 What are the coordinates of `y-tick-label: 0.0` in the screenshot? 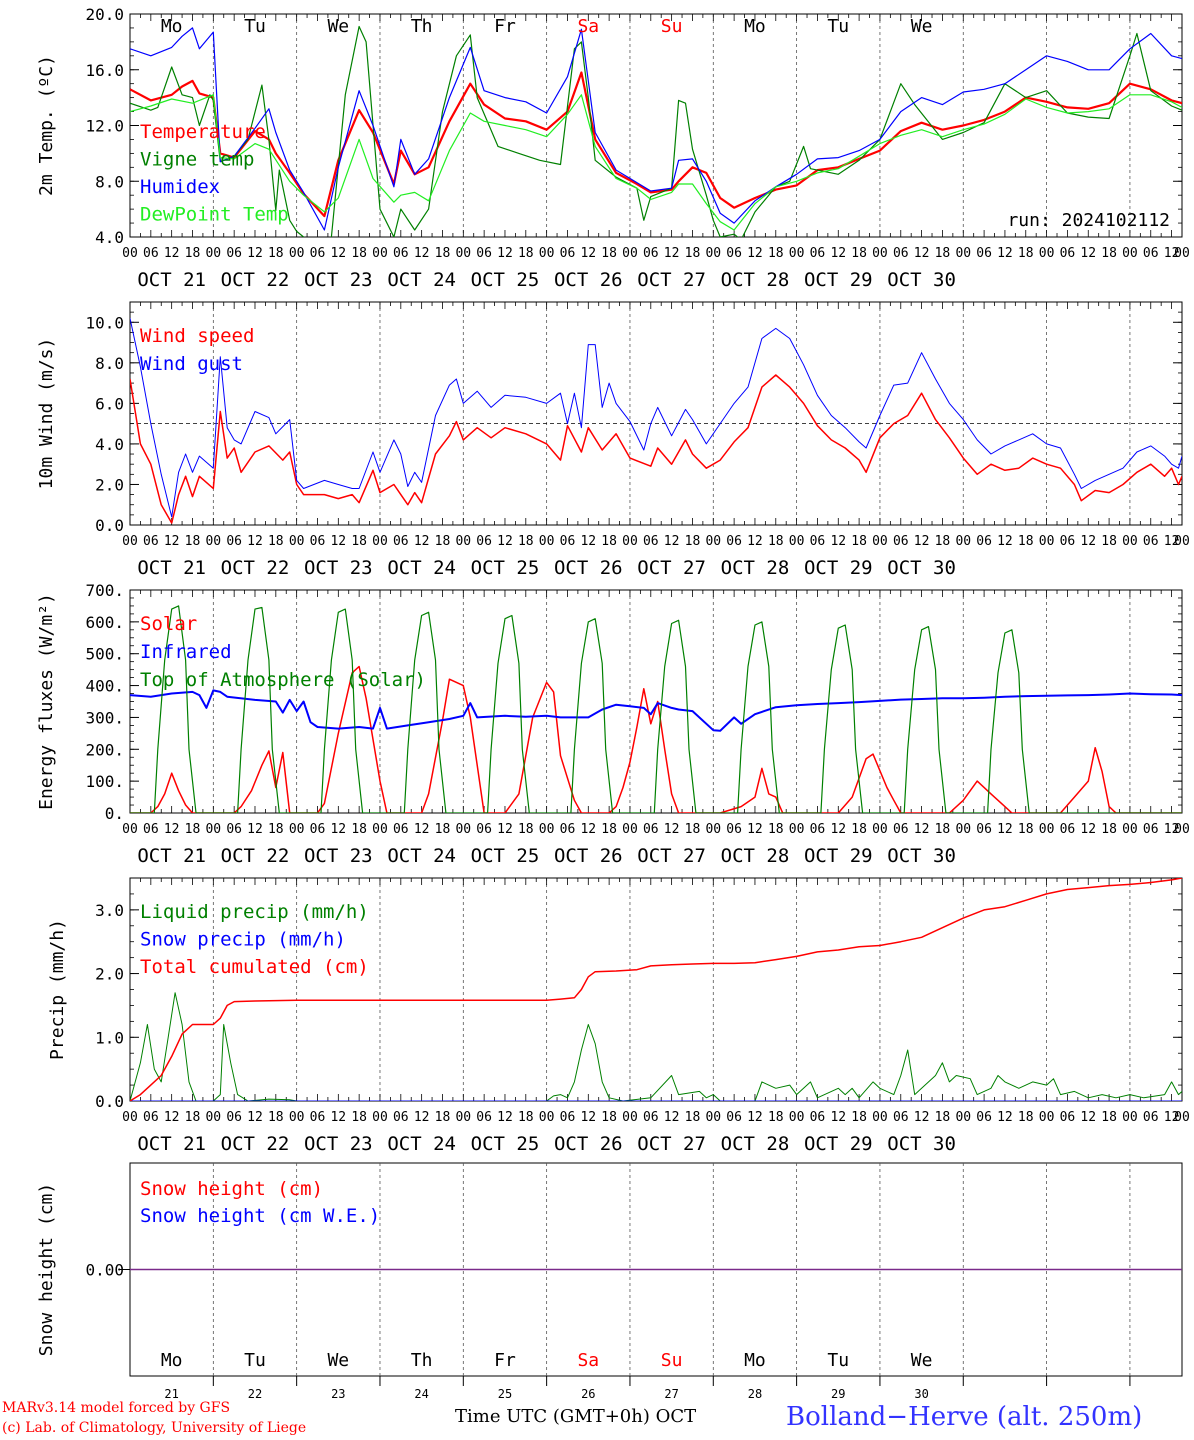 It's located at (109, 1101).